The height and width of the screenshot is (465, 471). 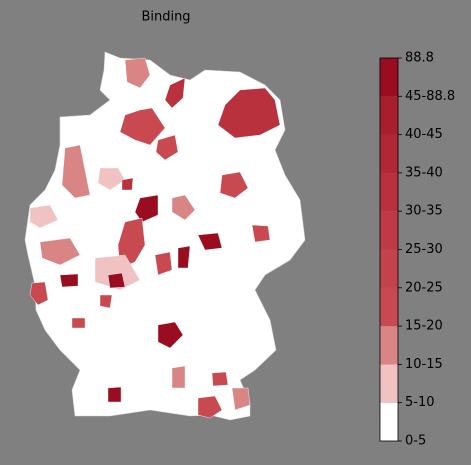 What do you see at coordinates (424, 211) in the screenshot?
I see `colorbar-label: 30-35` at bounding box center [424, 211].